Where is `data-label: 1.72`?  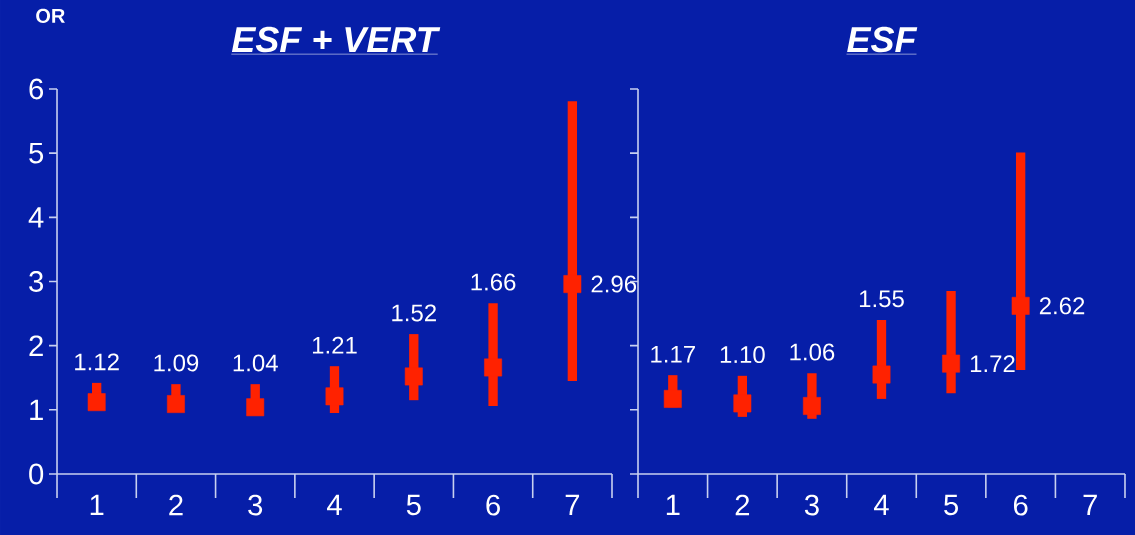 data-label: 1.72 is located at coordinates (992, 363).